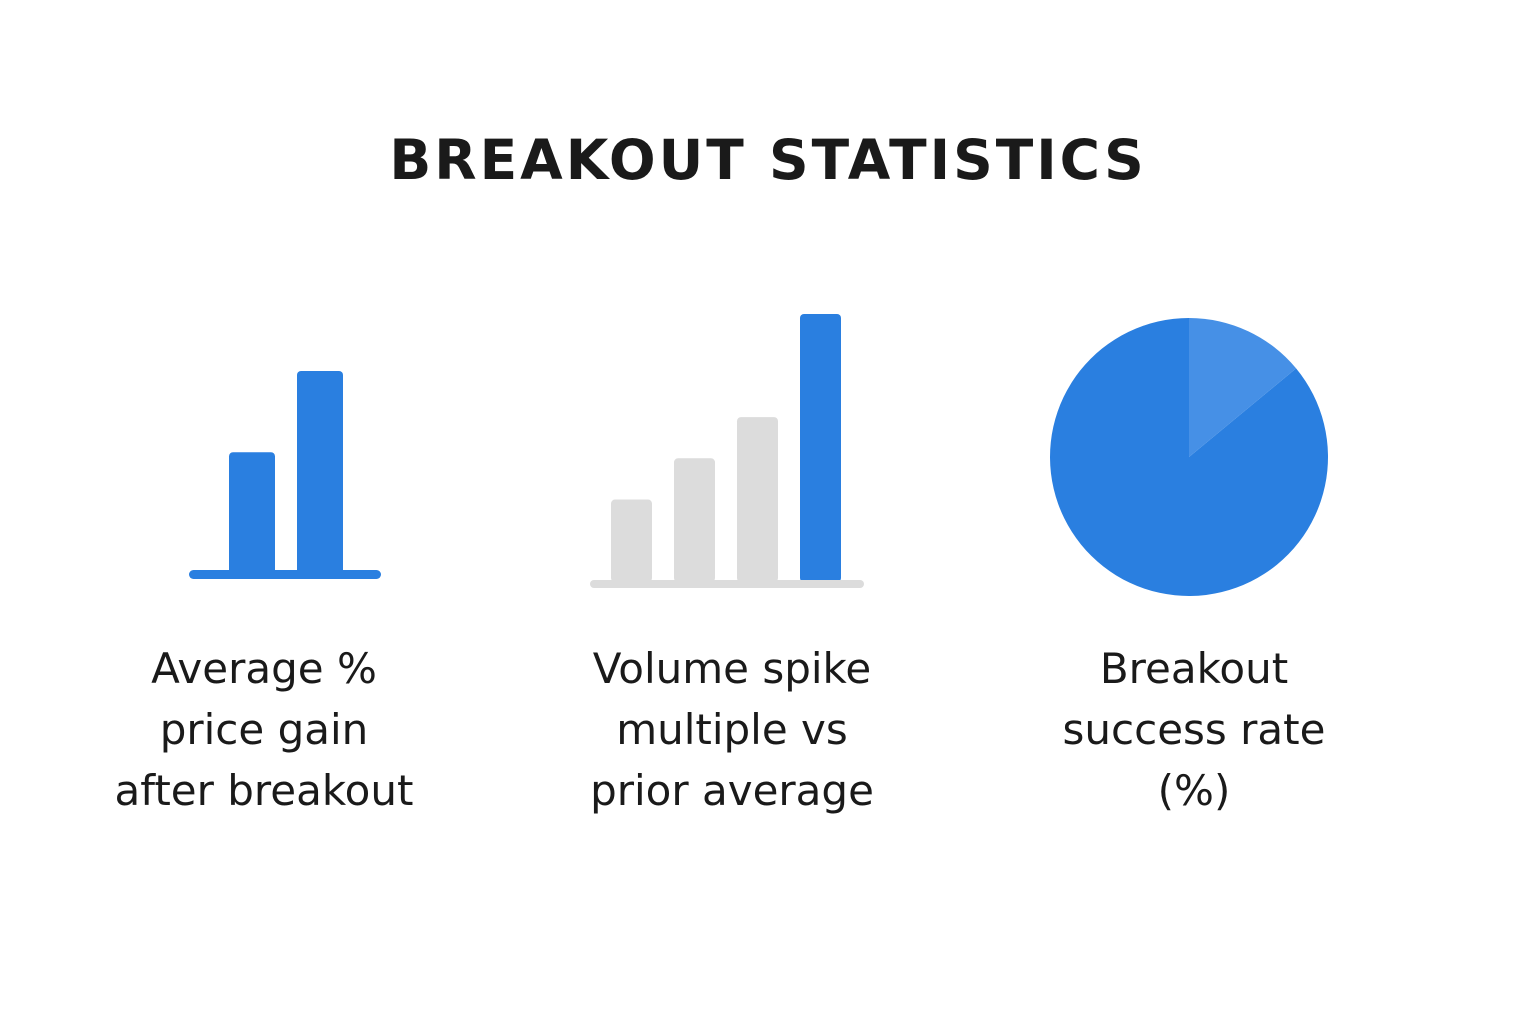  I want to click on caption-line: Volume spike, so click(732, 668).